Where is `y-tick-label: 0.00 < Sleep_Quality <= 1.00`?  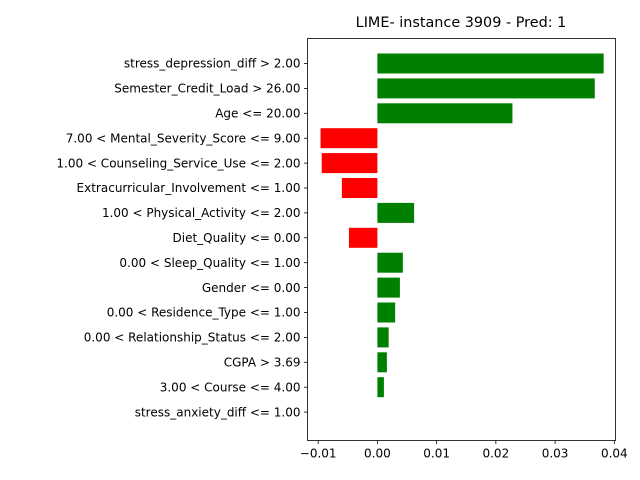
y-tick-label: 0.00 < Sleep_Quality <= 1.00 is located at coordinates (209, 263).